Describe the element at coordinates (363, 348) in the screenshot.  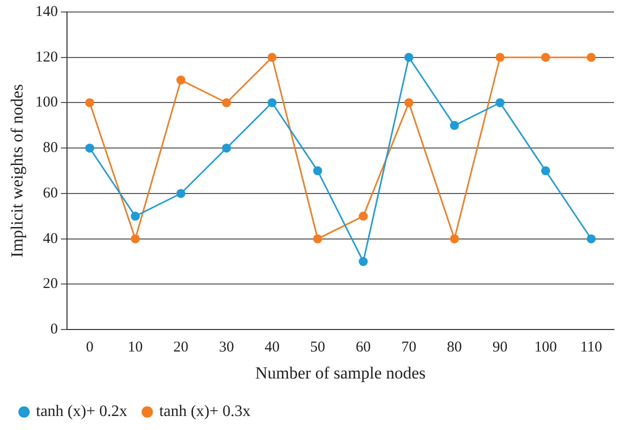
I see `x-tick-label: 60` at that location.